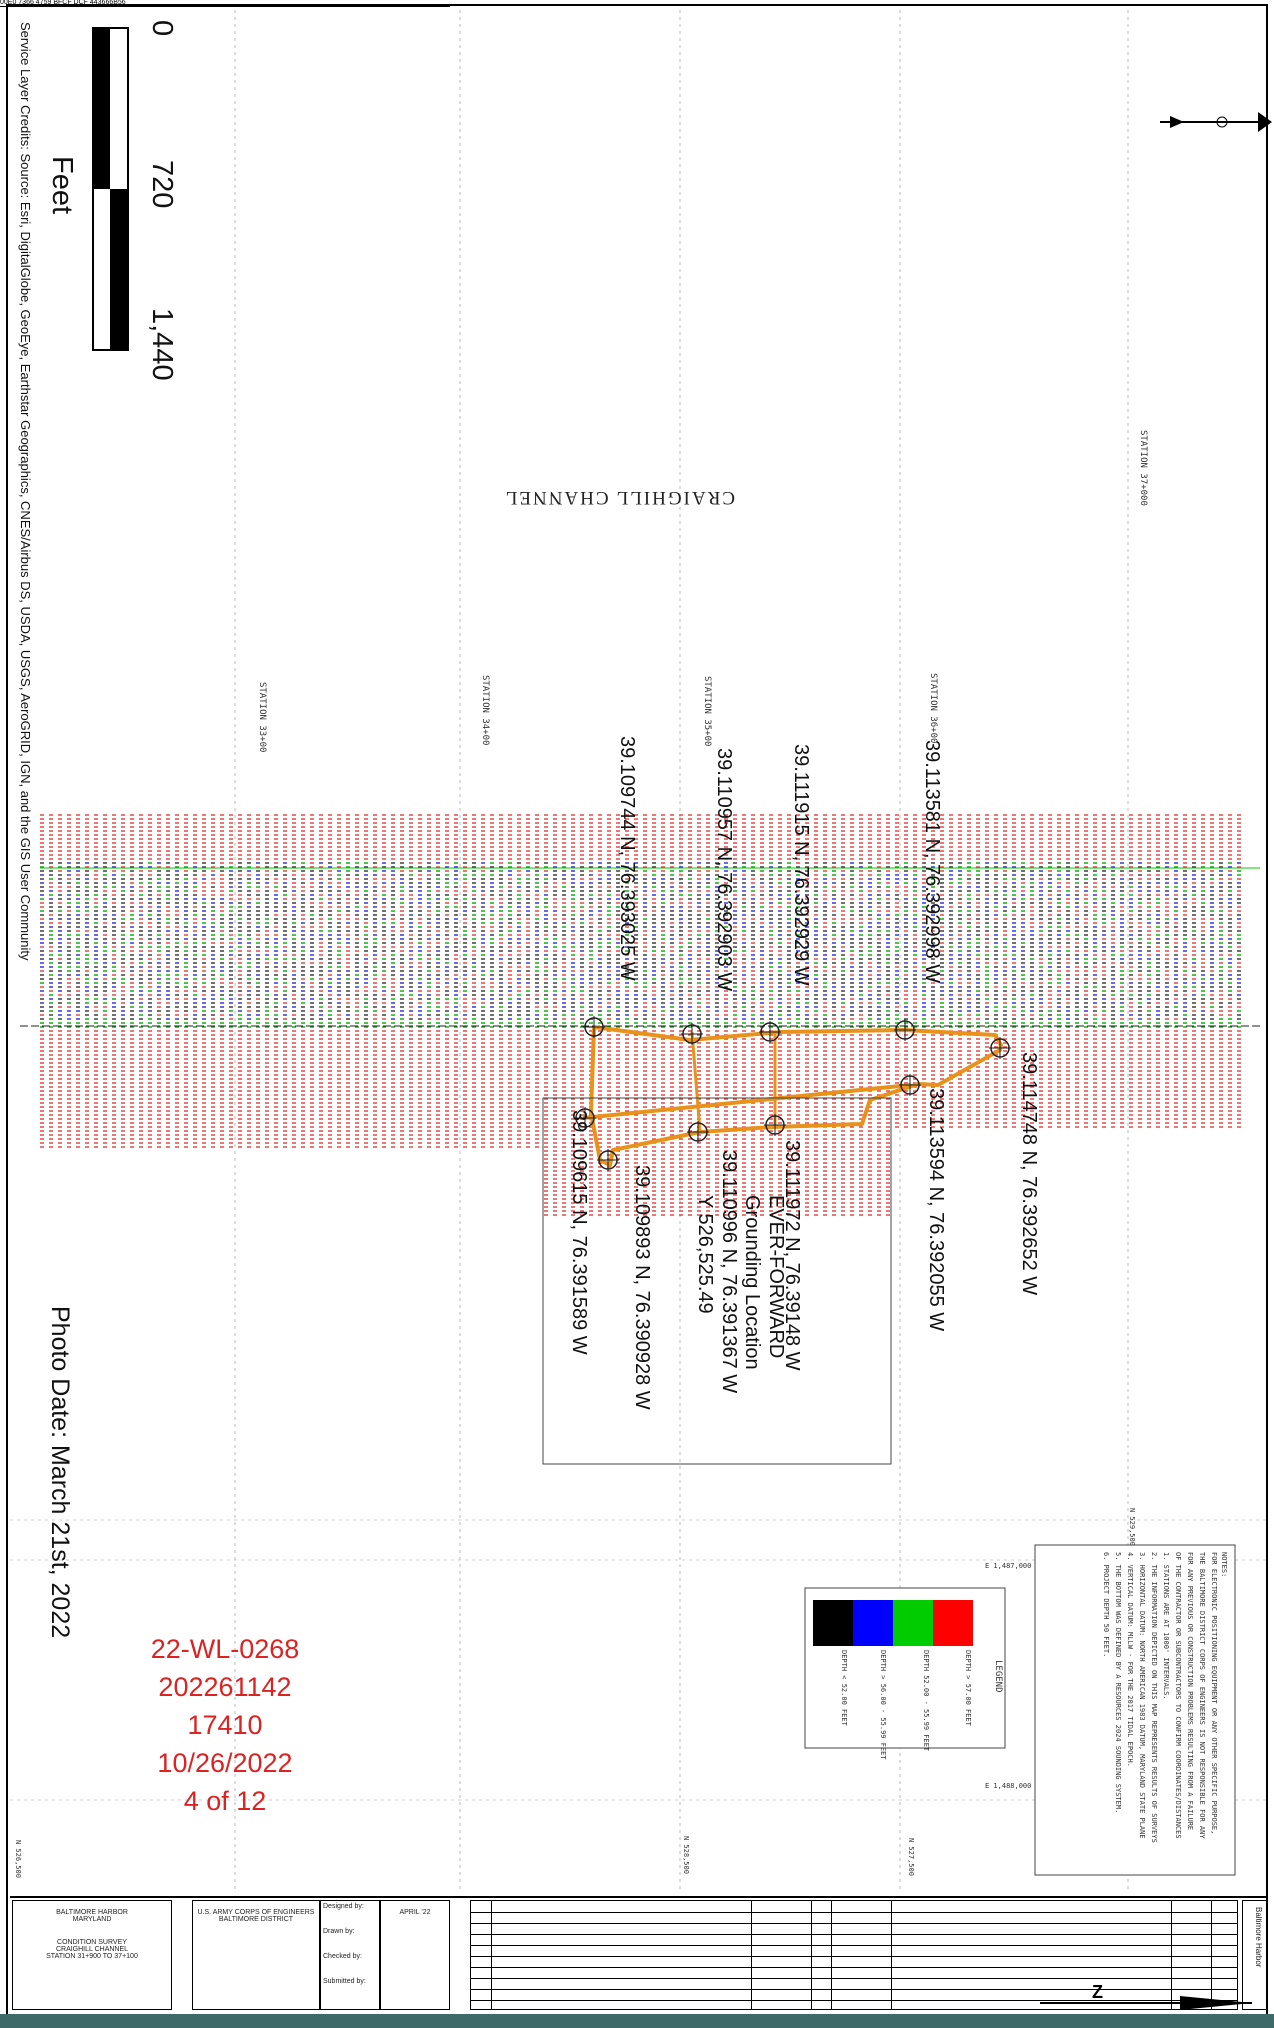 The height and width of the screenshot is (2028, 1274). What do you see at coordinates (92, 1942) in the screenshot?
I see `project-line-3: CONDITION SURVEY` at bounding box center [92, 1942].